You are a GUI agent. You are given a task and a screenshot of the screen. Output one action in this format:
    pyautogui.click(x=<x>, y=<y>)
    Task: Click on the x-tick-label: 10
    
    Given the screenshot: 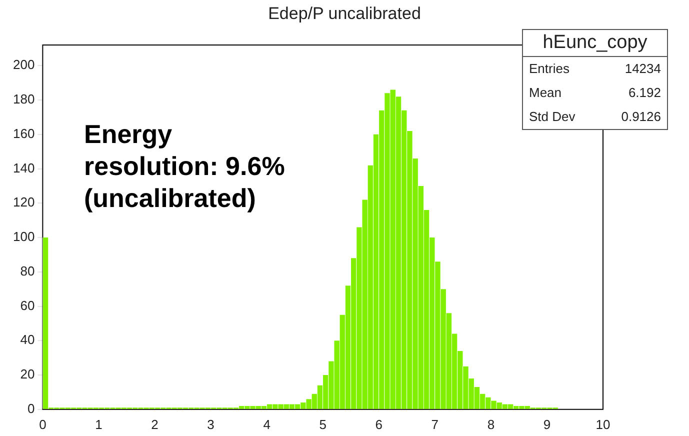 What is the action you would take?
    pyautogui.click(x=603, y=424)
    